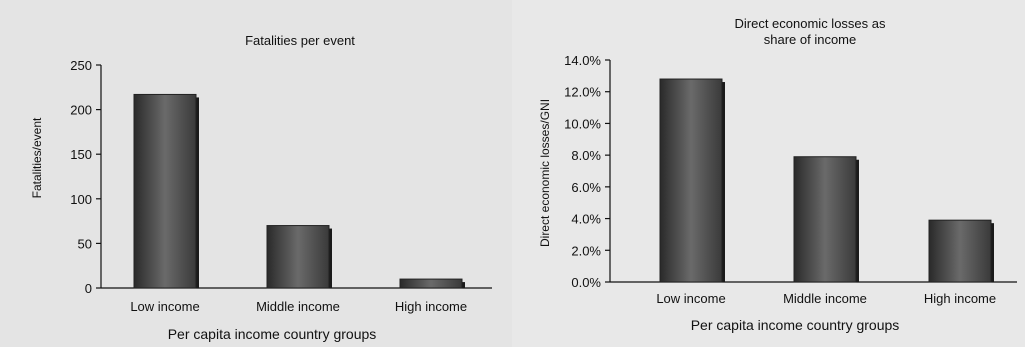 Image resolution: width=1025 pixels, height=347 pixels. What do you see at coordinates (81, 199) in the screenshot?
I see `y-tick-label: 100` at bounding box center [81, 199].